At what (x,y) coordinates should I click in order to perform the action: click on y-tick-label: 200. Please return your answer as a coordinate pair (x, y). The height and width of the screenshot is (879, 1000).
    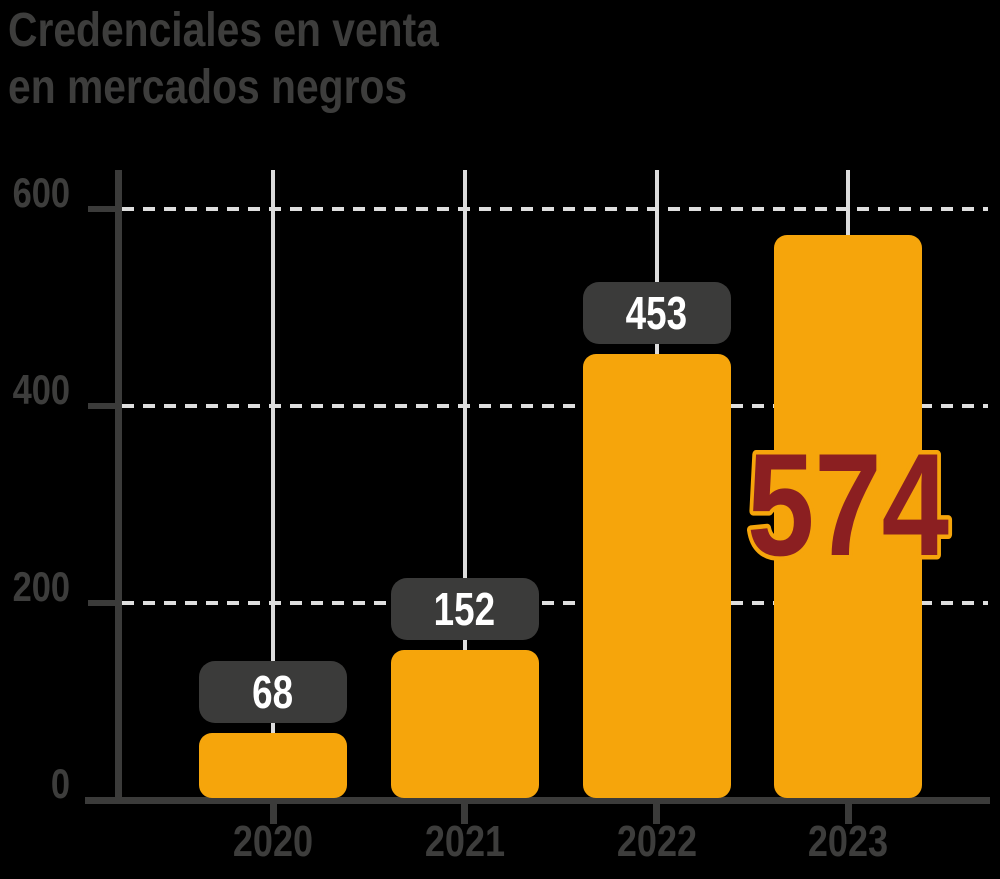
    Looking at the image, I should click on (41, 586).